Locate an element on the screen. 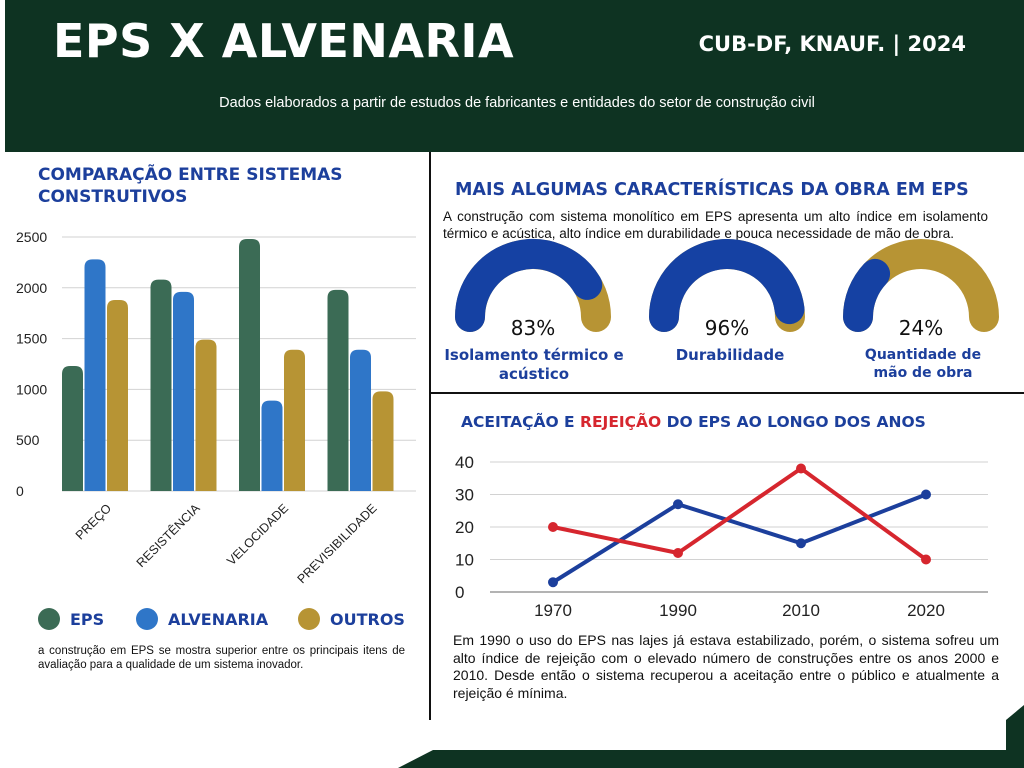 This screenshot has width=1024, height=768. line-y-tick-label: 0 is located at coordinates (459, 592).